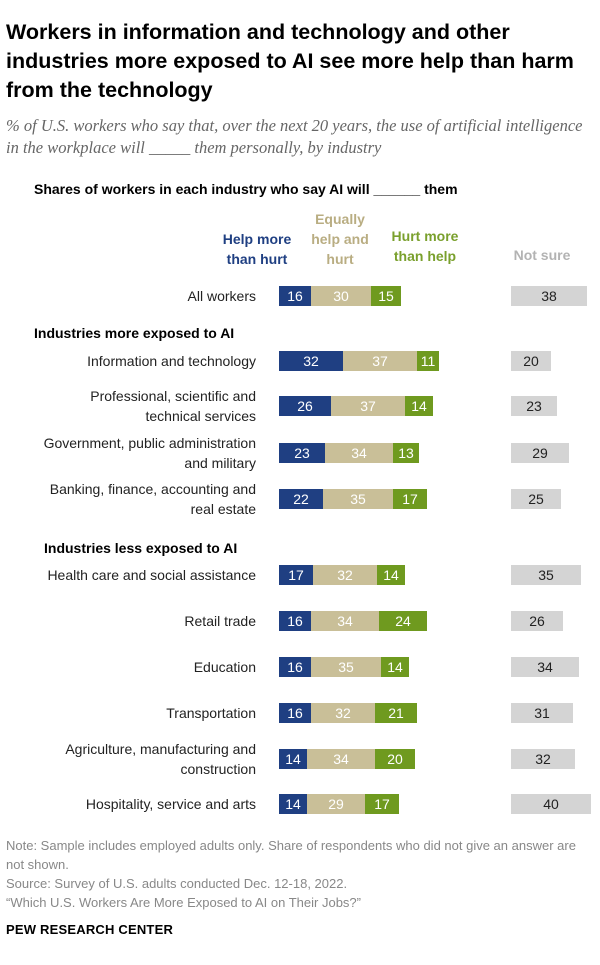 Image resolution: width=600 pixels, height=965 pixels. What do you see at coordinates (220, 621) in the screenshot?
I see `category-label: Retail trade` at bounding box center [220, 621].